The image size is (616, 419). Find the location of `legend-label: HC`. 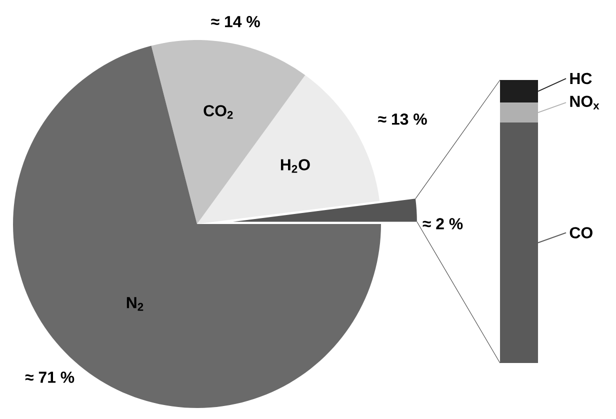

legend-label: HC is located at coordinates (581, 78).